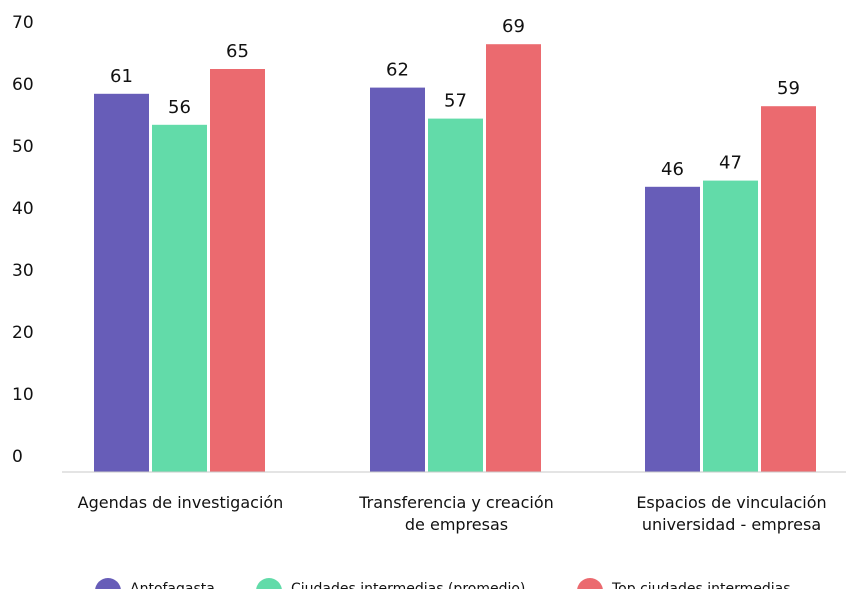 Image resolution: width=856 pixels, height=589 pixels. Describe the element at coordinates (179, 107) in the screenshot. I see `bar-value-label: 56` at that location.